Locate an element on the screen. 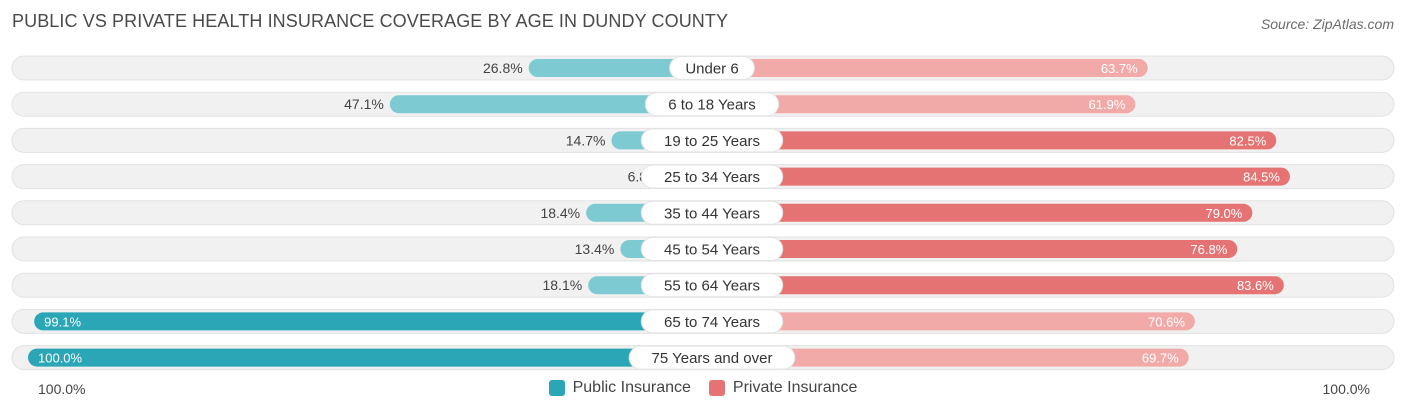 This screenshot has width=1406, height=413. data-label-private: 76.8% is located at coordinates (1208, 249).